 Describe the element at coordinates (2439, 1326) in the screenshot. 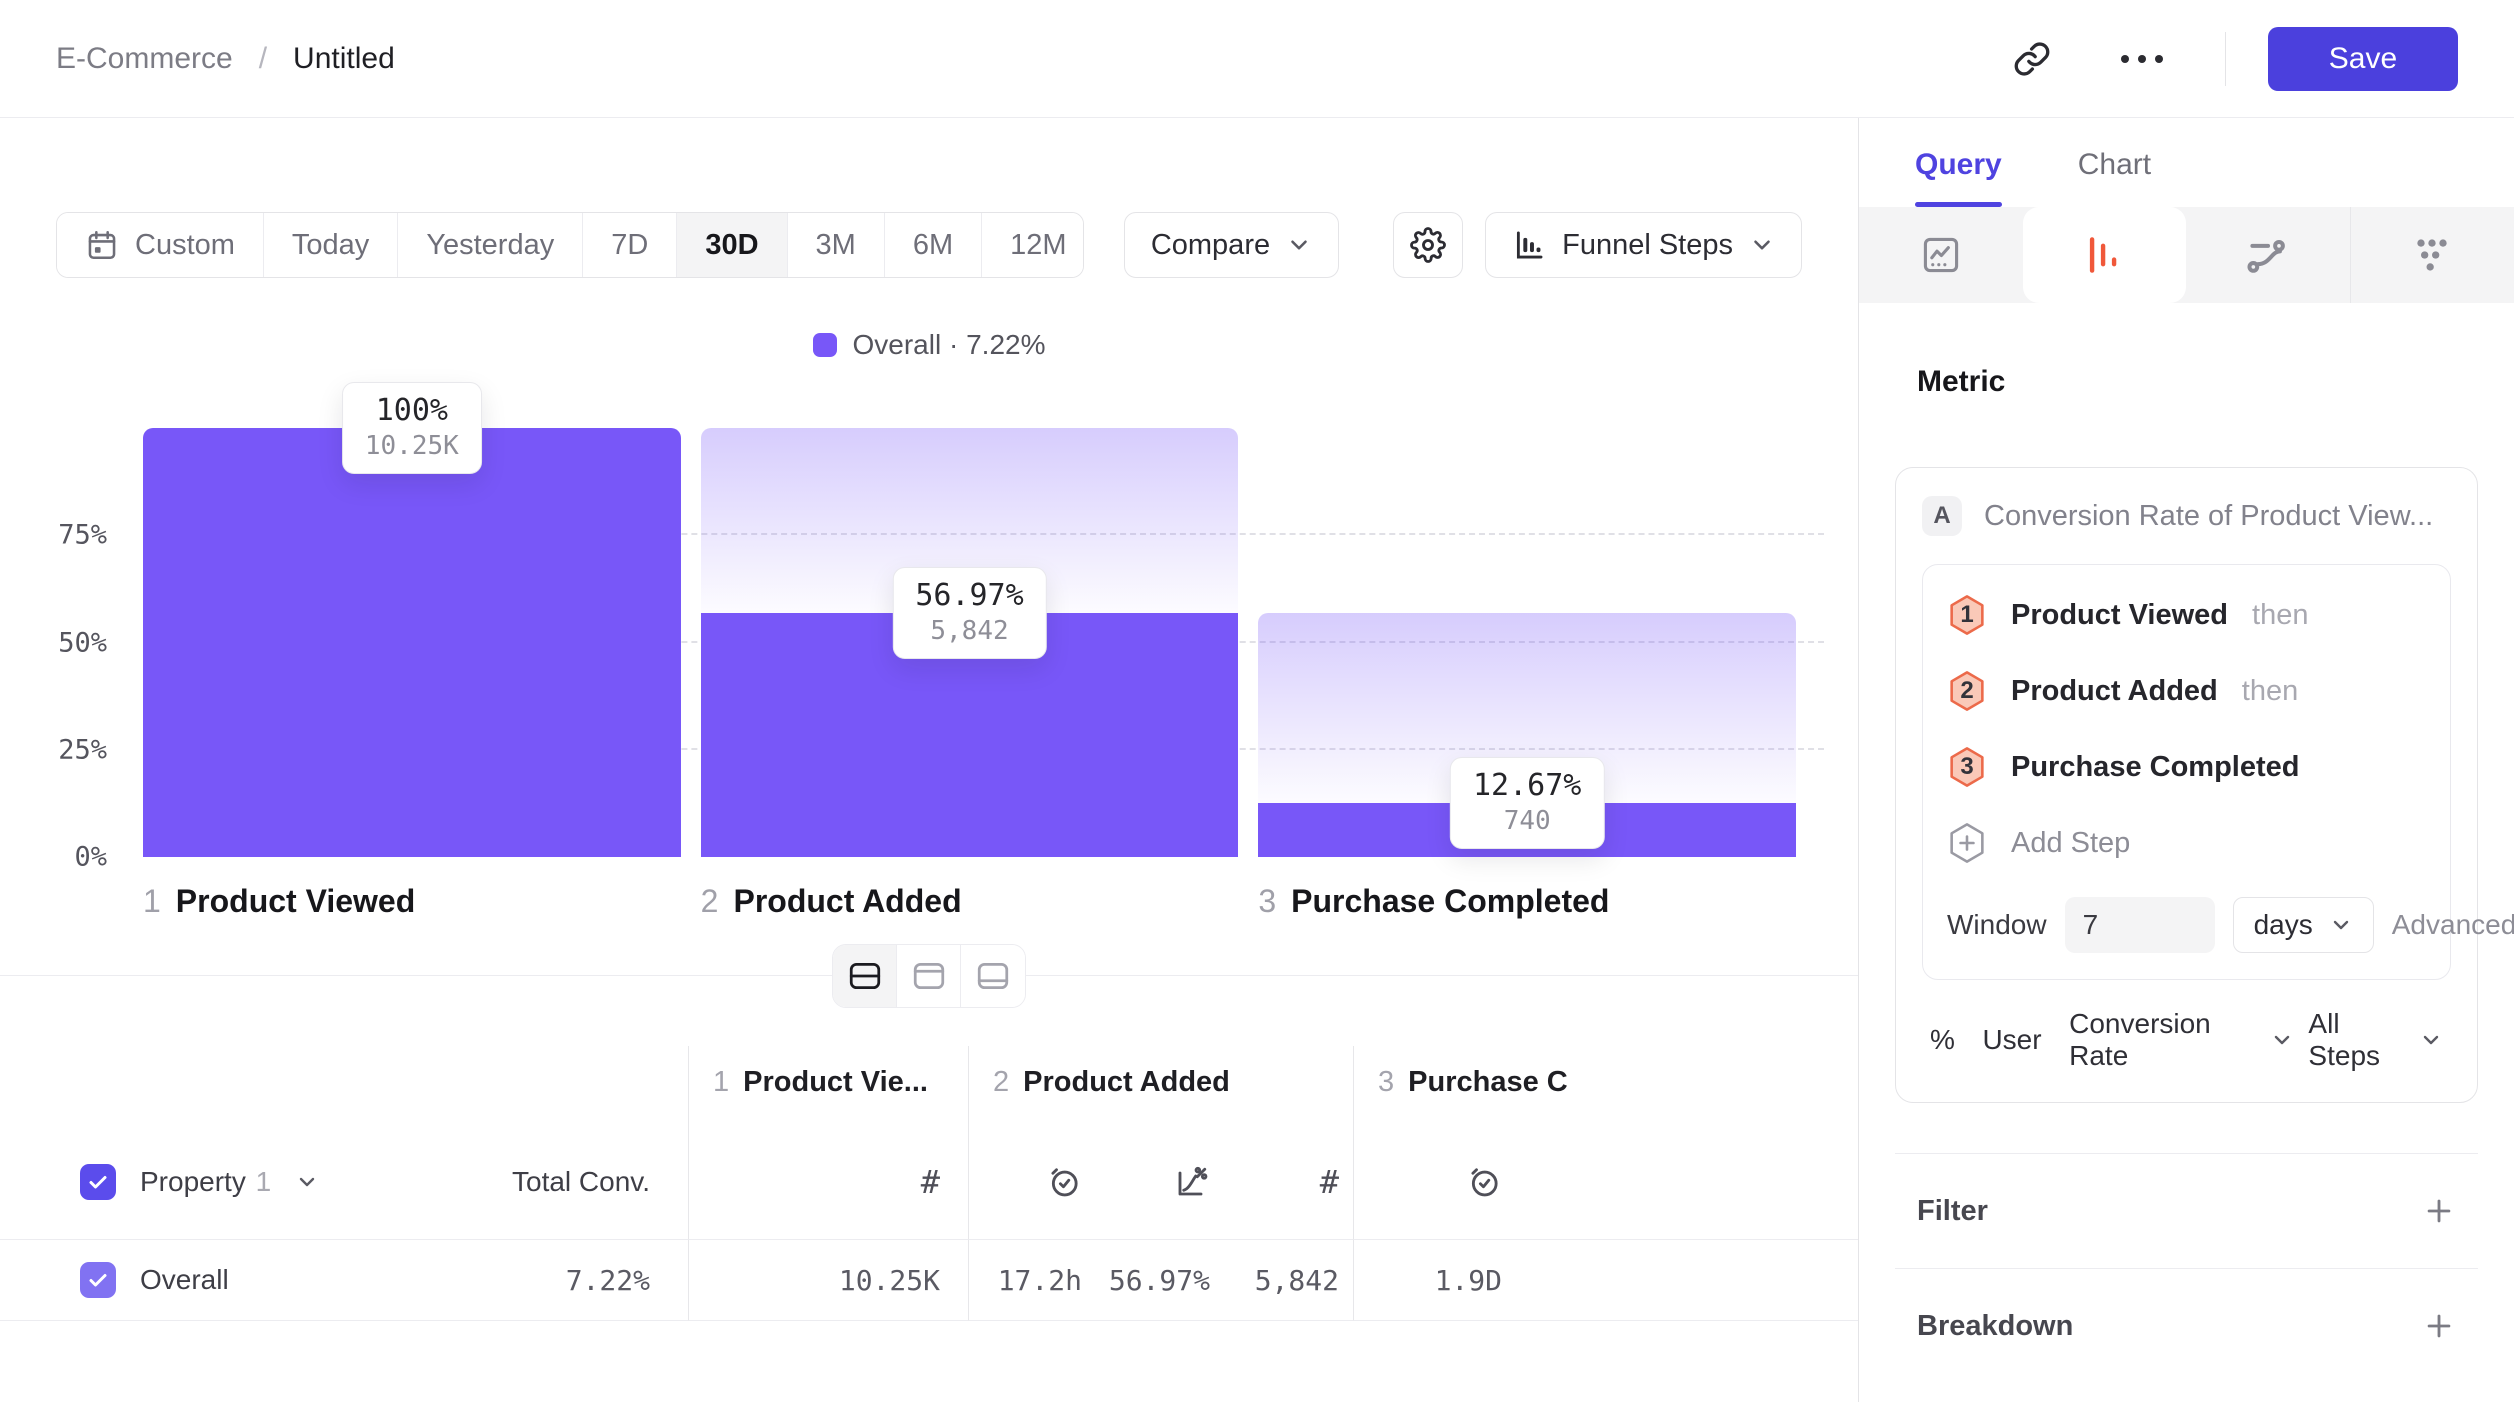

I see `add-breakdown-button` at that location.